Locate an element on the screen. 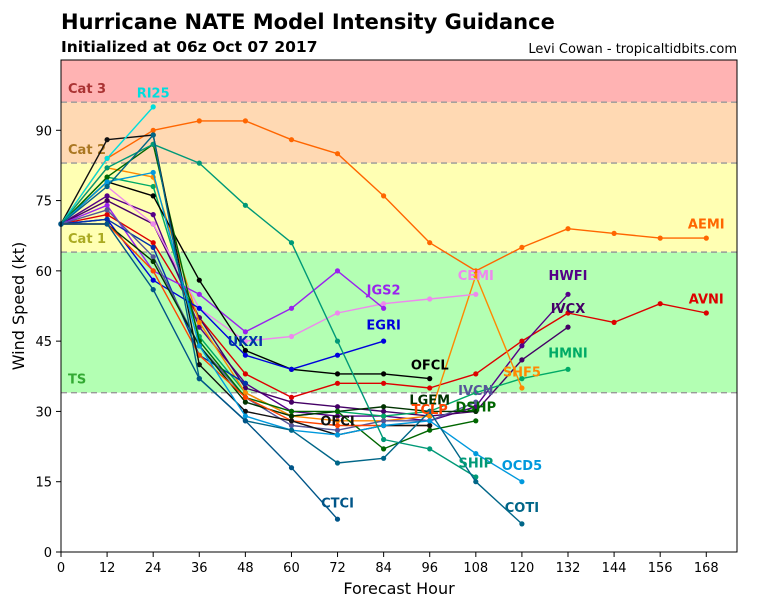 The image size is (768, 600). chart-title: Hurricane NATE Model Intensity Guidance is located at coordinates (308, 22).